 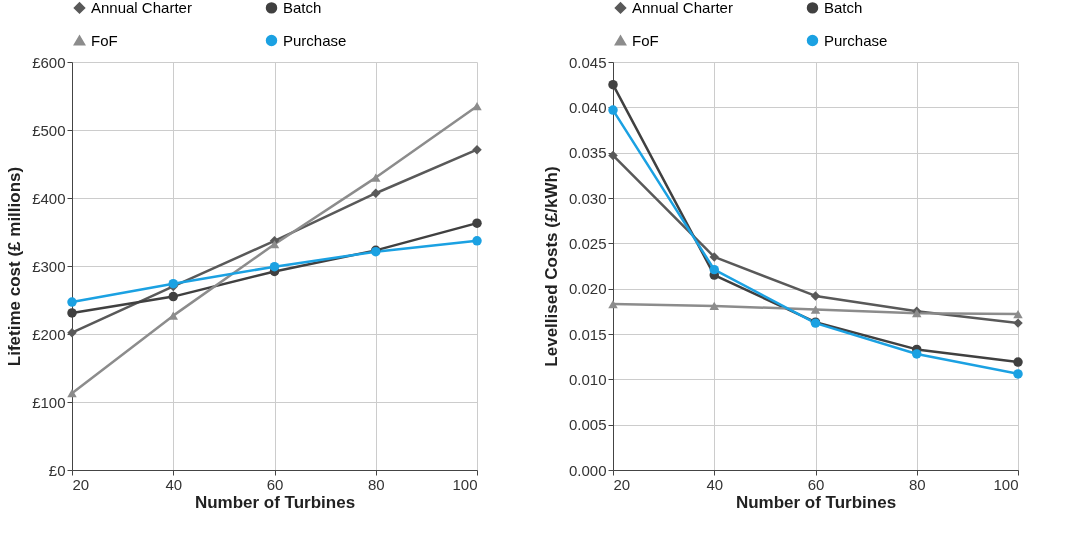 What do you see at coordinates (57, 470) in the screenshot?
I see `y-tick-label: £0` at bounding box center [57, 470].